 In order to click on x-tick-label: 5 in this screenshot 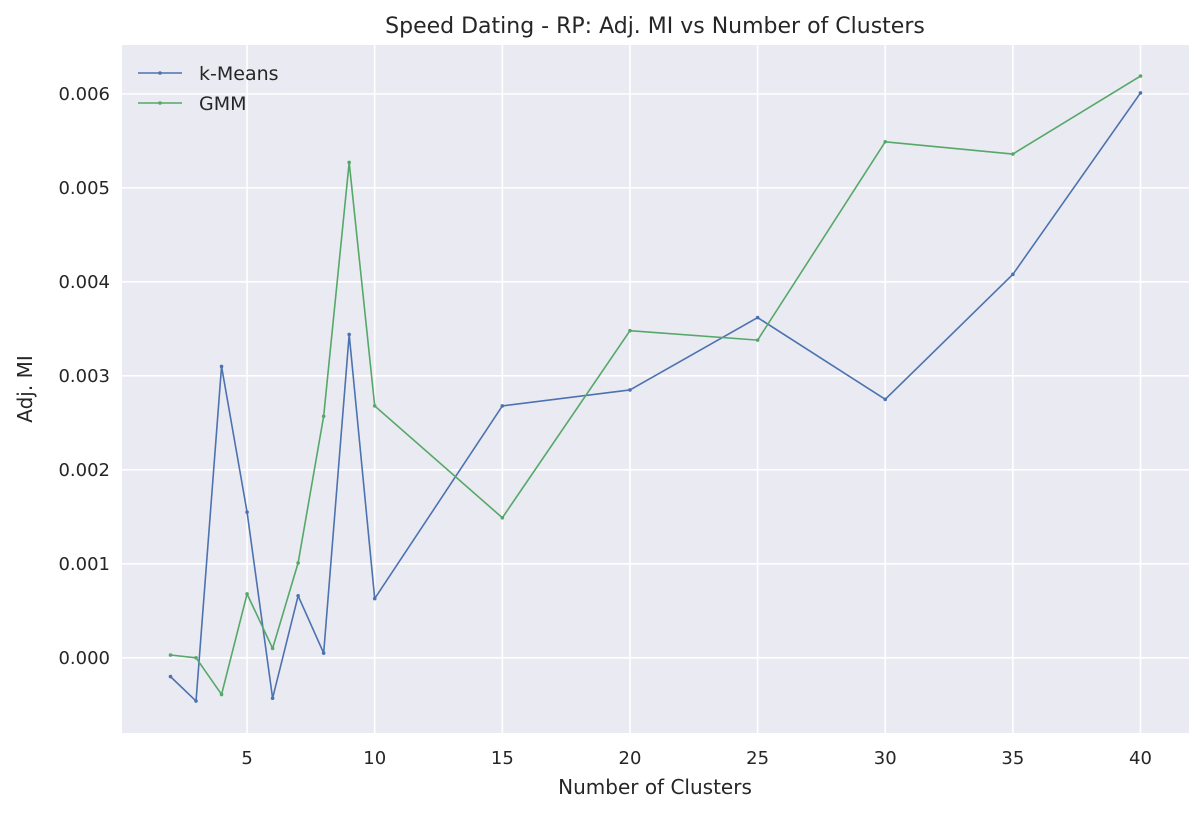, I will do `click(246, 758)`.